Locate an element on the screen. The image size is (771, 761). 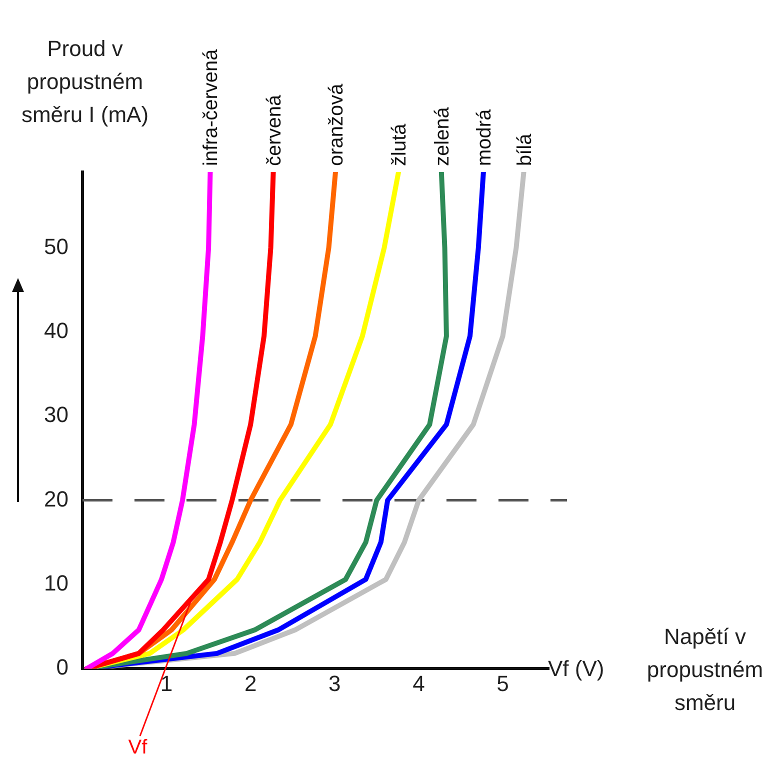
x-tick-label: 2 is located at coordinates (250, 683).